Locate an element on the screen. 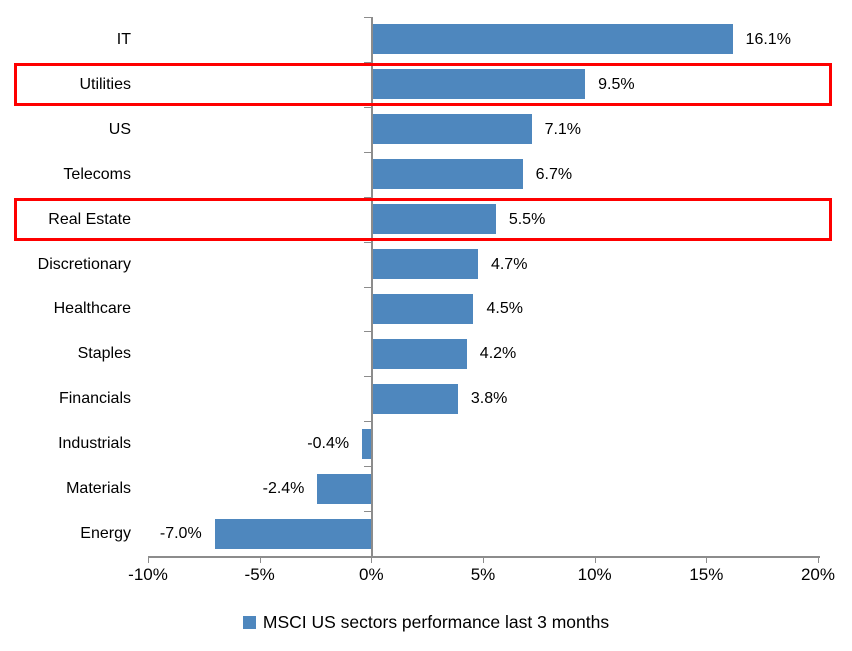  x-axis-tick-label: 20% is located at coordinates (817, 574).